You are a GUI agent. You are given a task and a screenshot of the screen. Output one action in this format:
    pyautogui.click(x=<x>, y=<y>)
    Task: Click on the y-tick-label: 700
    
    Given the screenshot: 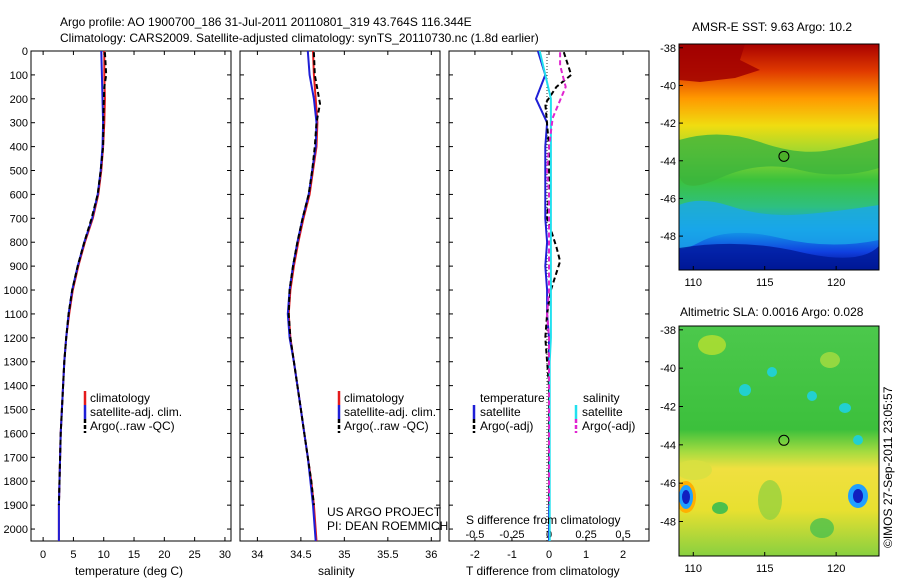 What is the action you would take?
    pyautogui.click(x=19, y=219)
    